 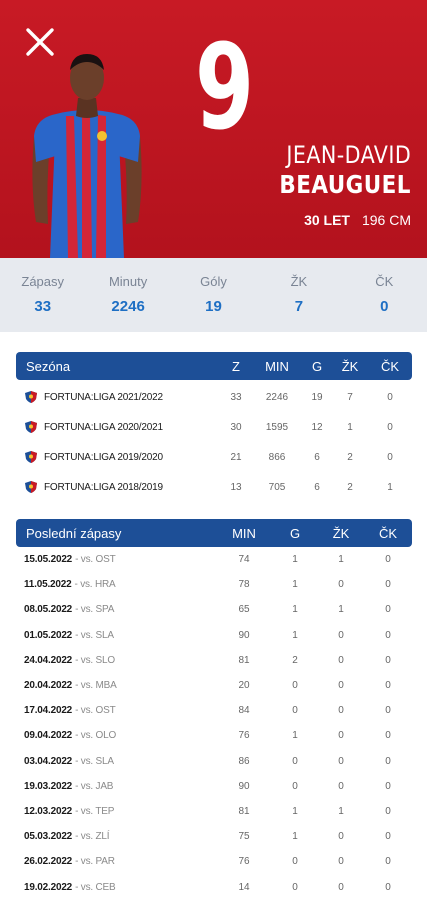 I want to click on match-min: 78, so click(x=244, y=585).